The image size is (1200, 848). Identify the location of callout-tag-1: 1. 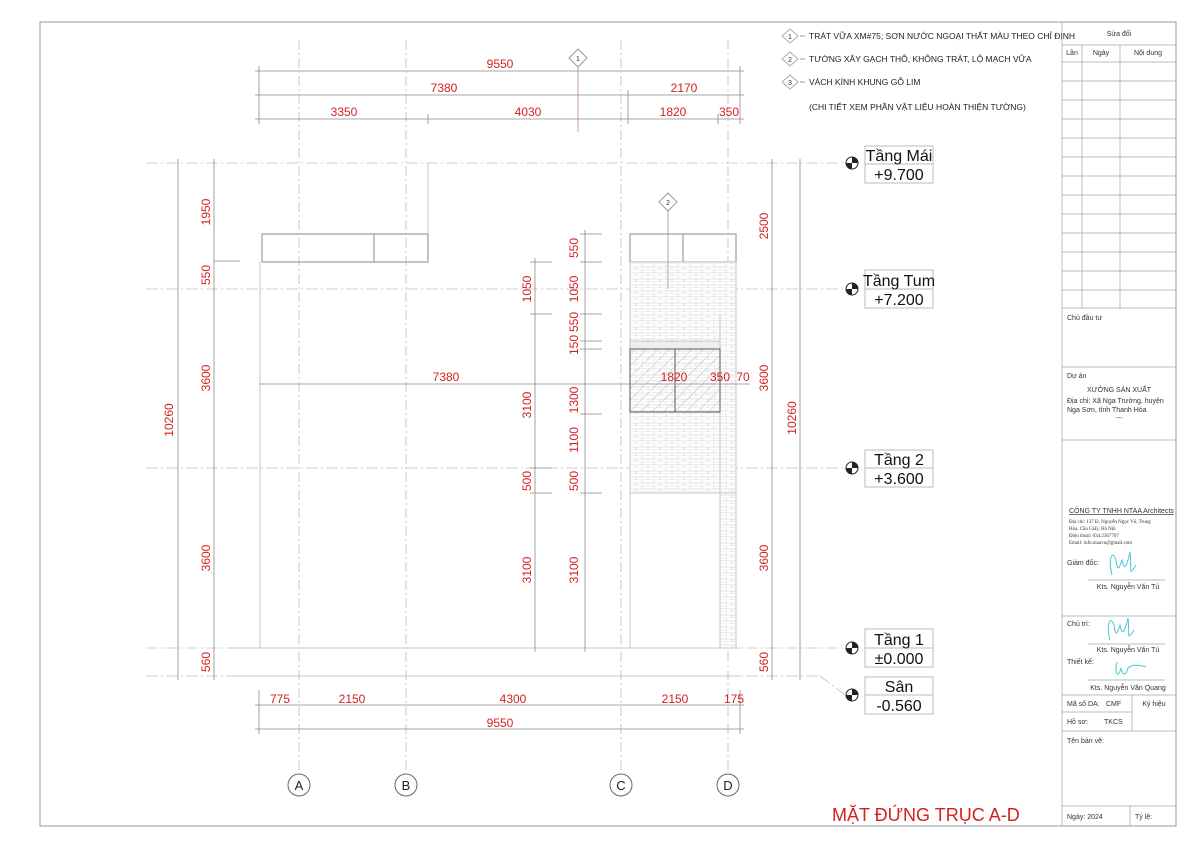
(578, 90).